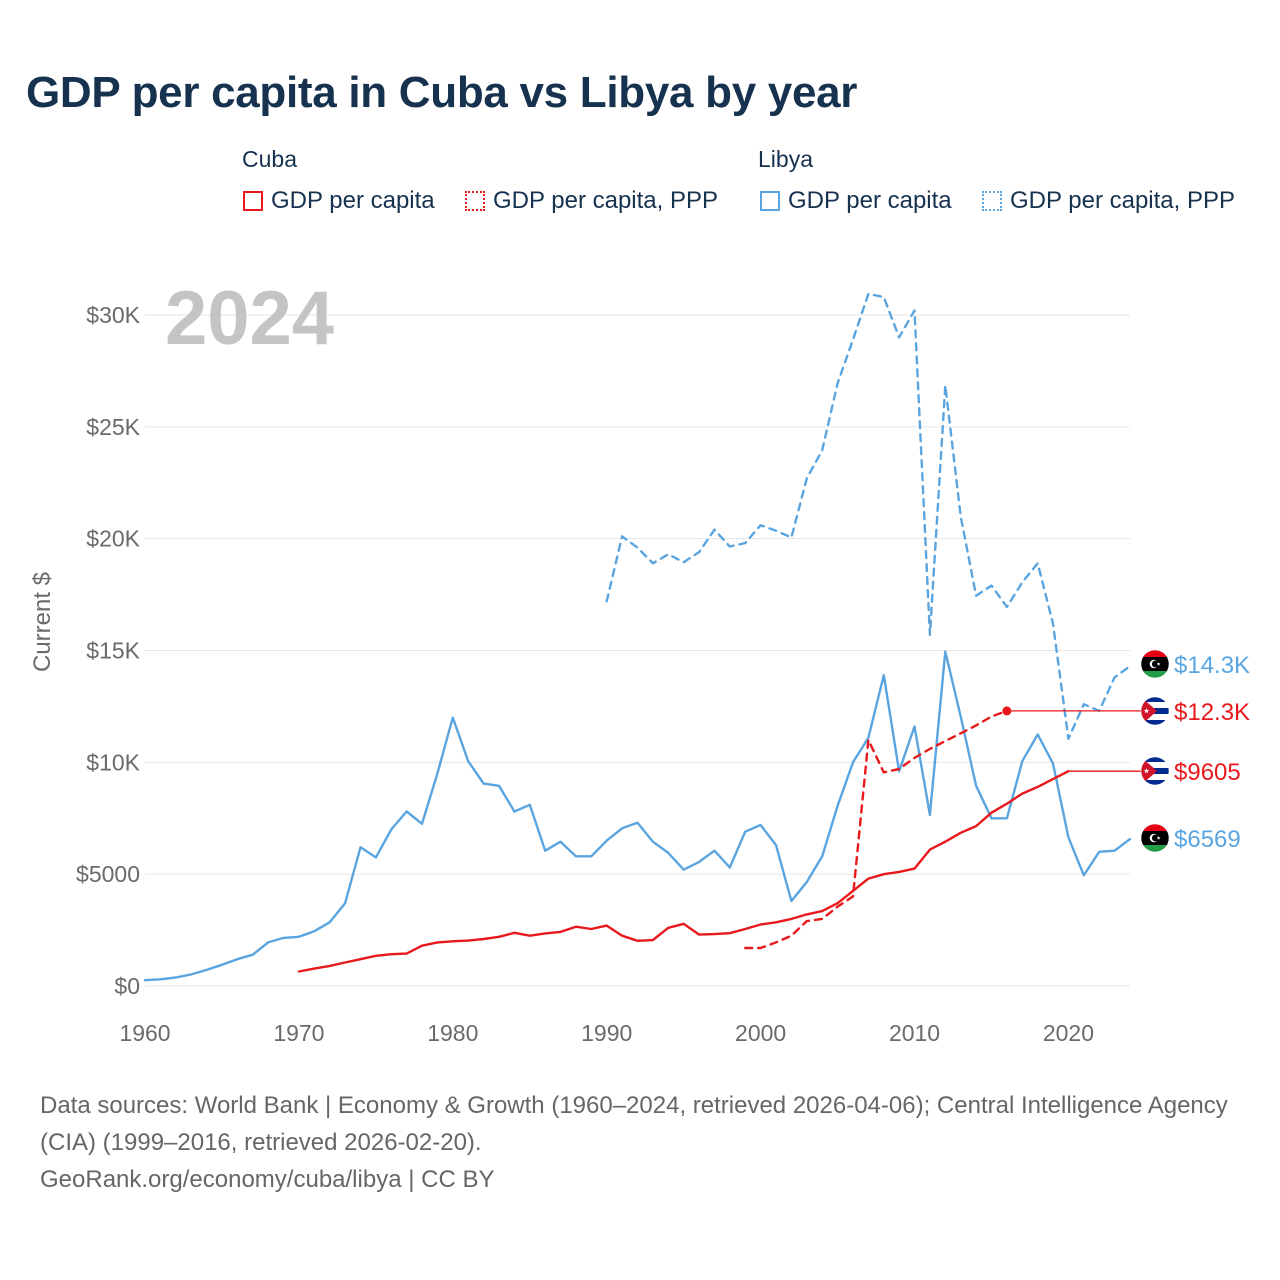 Image resolution: width=1280 pixels, height=1280 pixels. What do you see at coordinates (113, 539) in the screenshot?
I see `y-tick-label: $20K` at bounding box center [113, 539].